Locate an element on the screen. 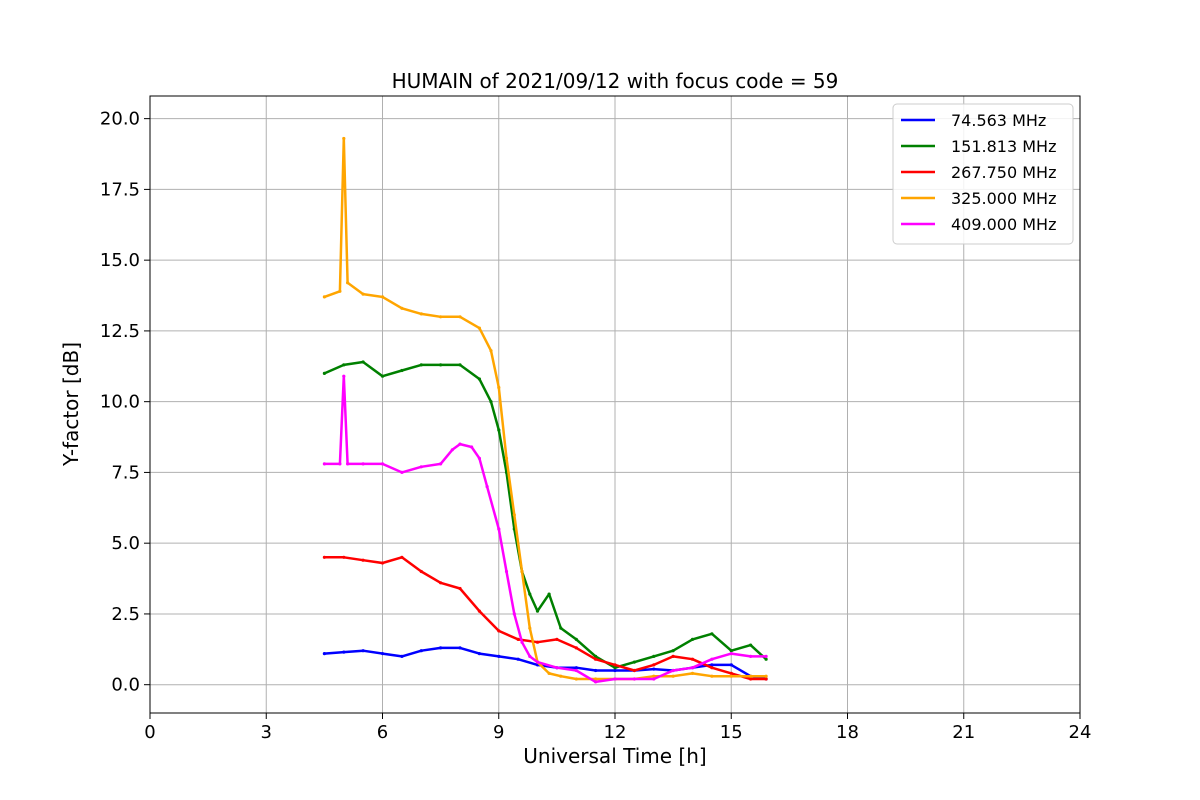  x-tick-label: 12 is located at coordinates (615, 732).